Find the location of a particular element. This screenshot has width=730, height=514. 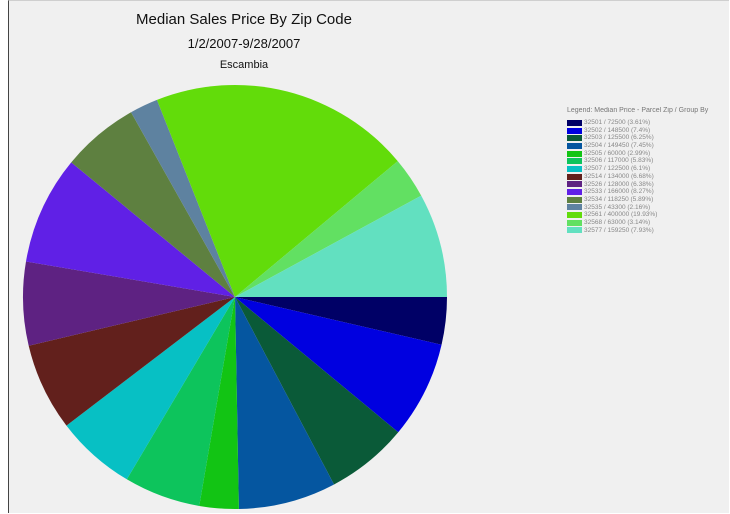

legend-item-32526: 32526 / 128000 (6.38%) is located at coordinates (647, 185).